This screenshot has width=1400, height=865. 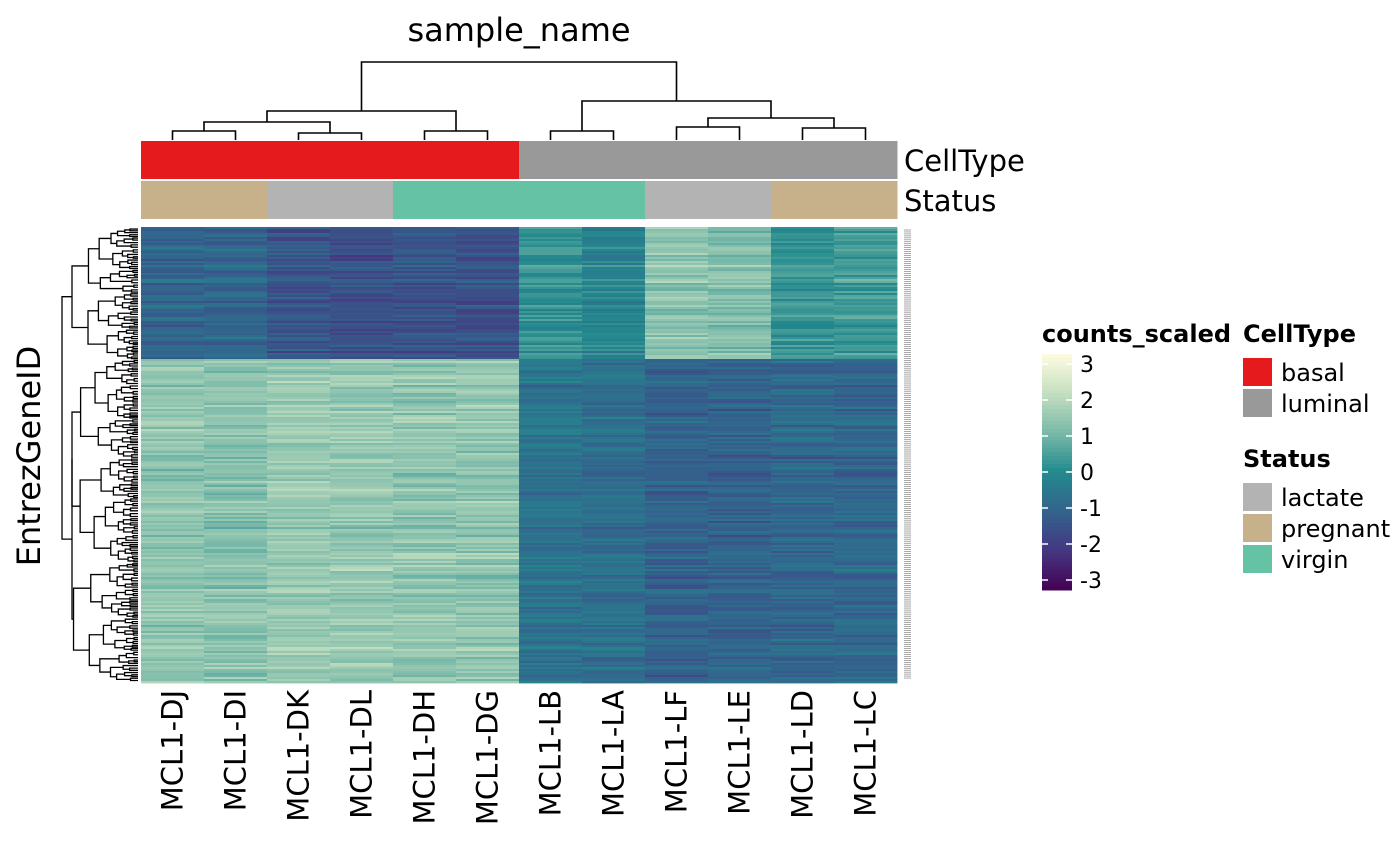 What do you see at coordinates (1091, 509) in the screenshot?
I see `color-tick-label: -1` at bounding box center [1091, 509].